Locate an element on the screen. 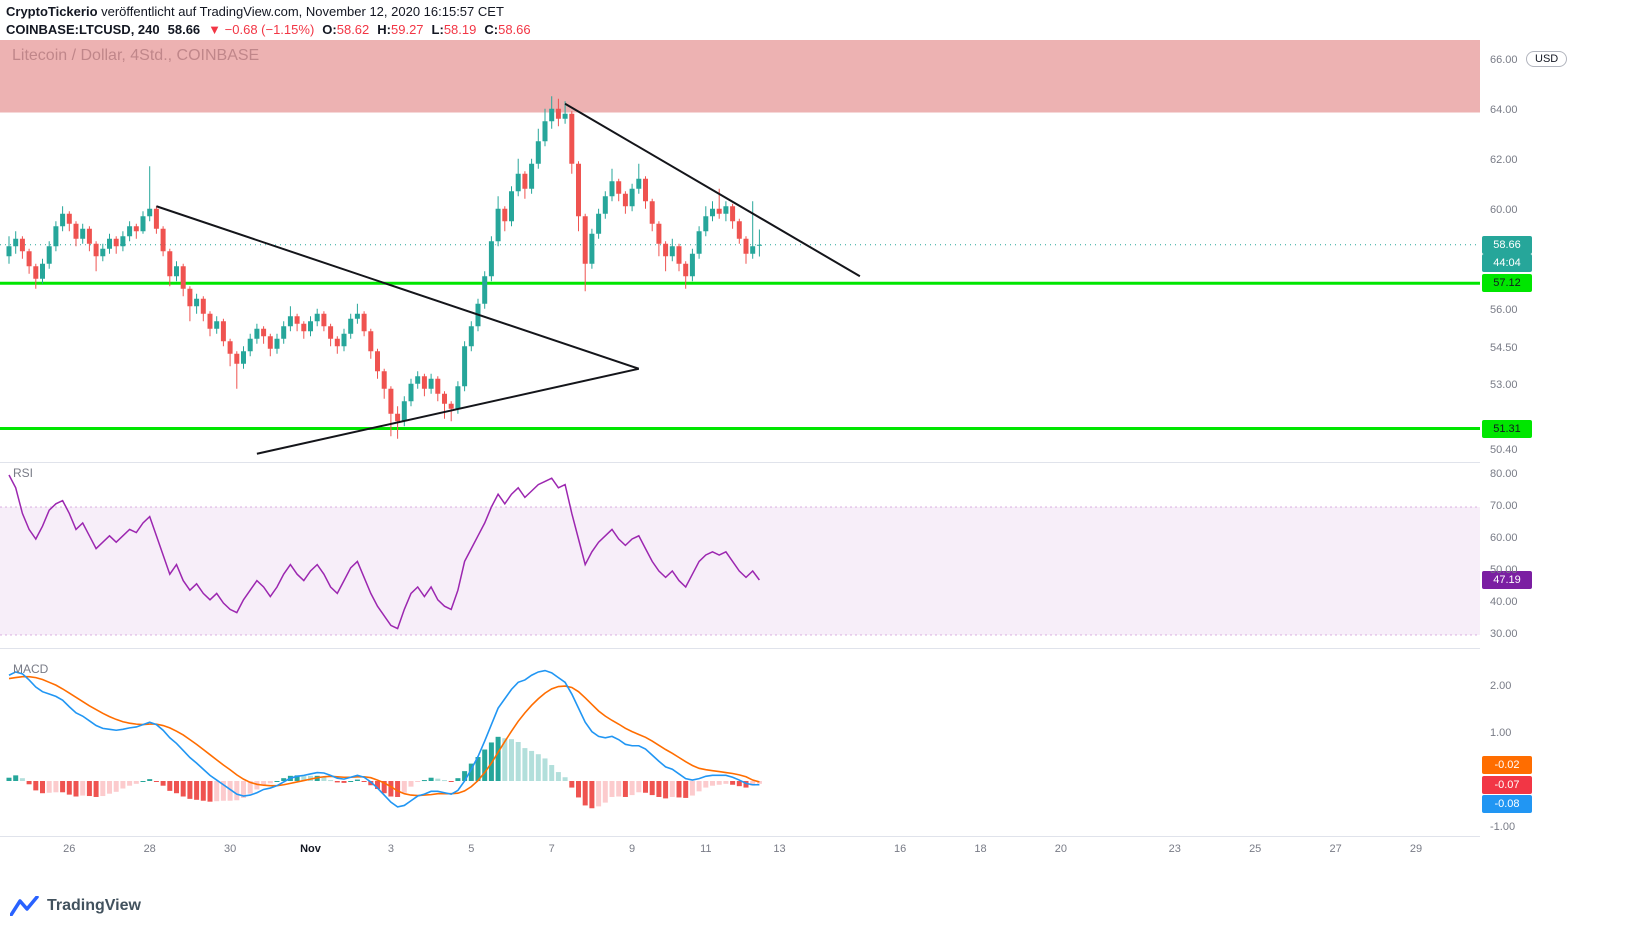 The image size is (1627, 930). ohlc-low: L:58.19 is located at coordinates (454, 29).